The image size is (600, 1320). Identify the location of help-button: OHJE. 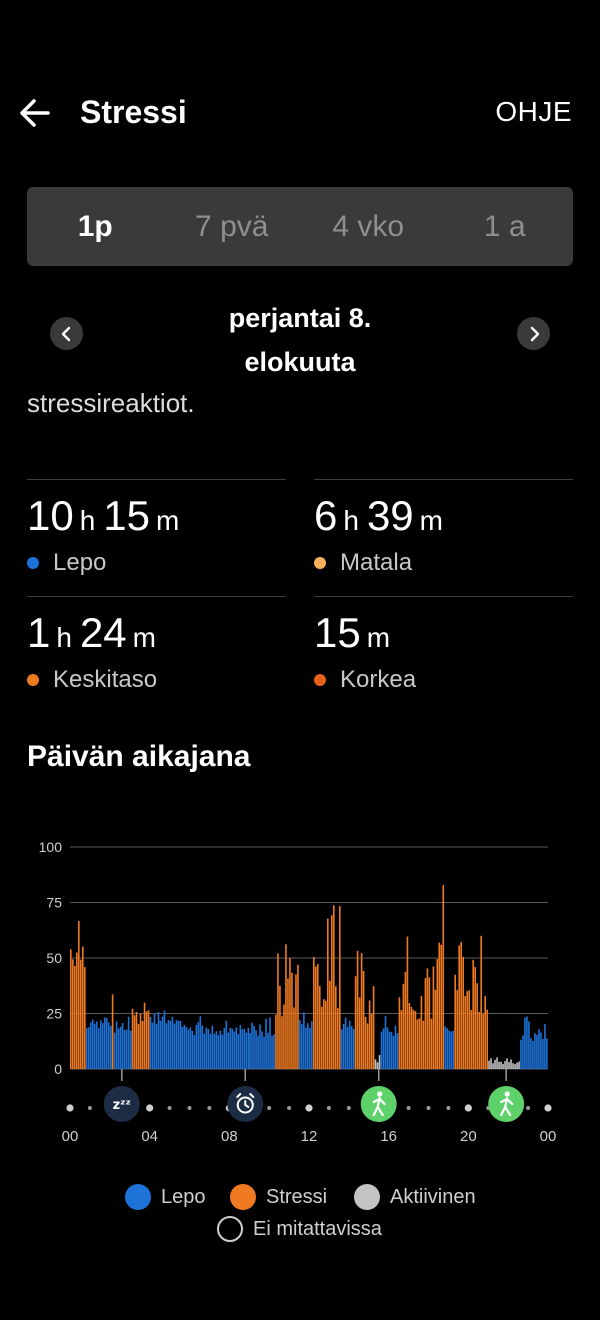
(533, 111).